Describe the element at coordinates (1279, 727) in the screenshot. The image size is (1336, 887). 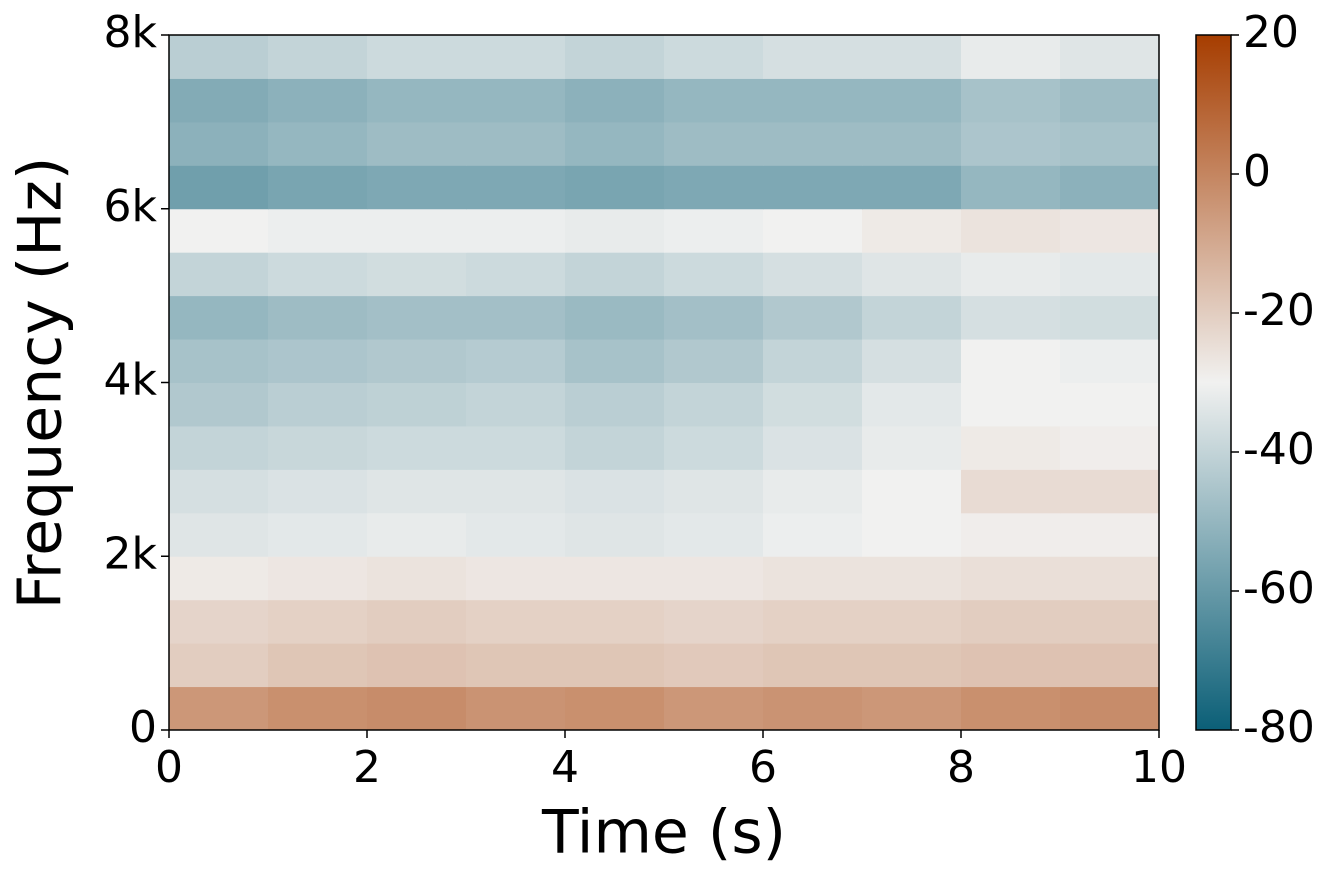
I see `colorbar-tick-label: -80` at that location.